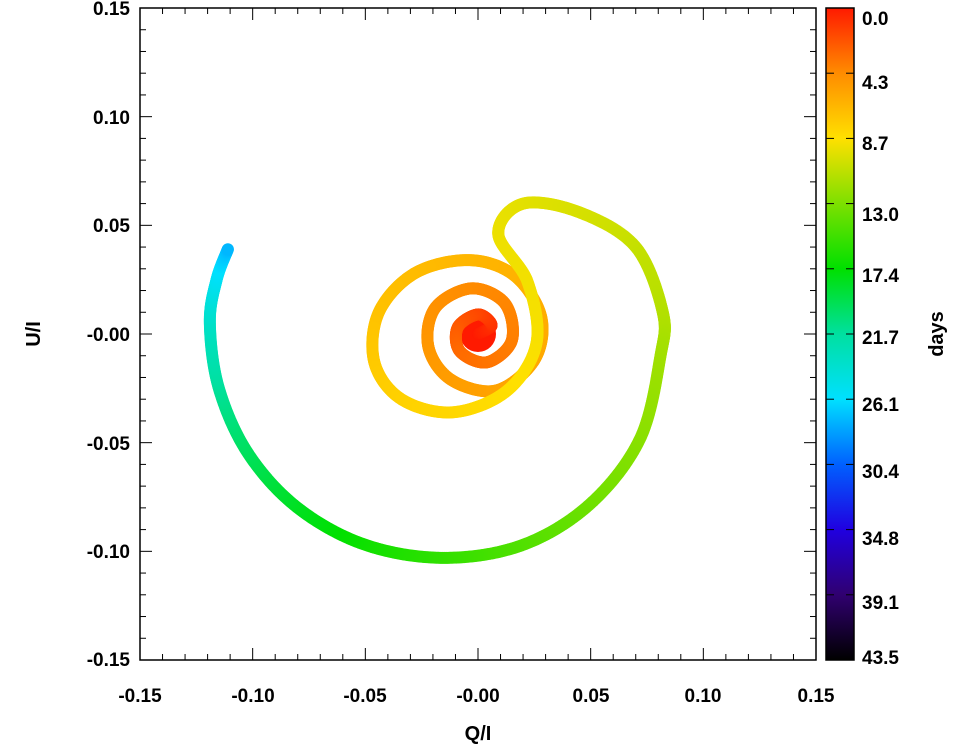  What do you see at coordinates (109, 660) in the screenshot?
I see `y-tick-label: -0.15` at bounding box center [109, 660].